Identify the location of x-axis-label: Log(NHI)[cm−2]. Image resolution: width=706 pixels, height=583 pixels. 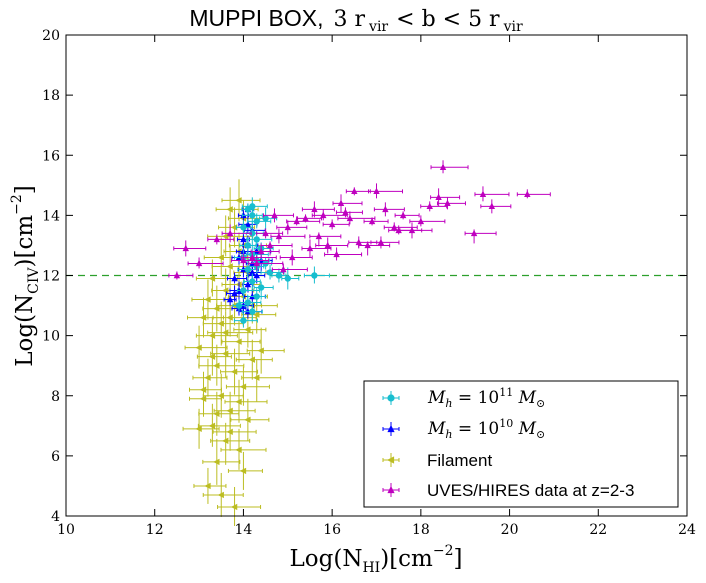
(376, 559).